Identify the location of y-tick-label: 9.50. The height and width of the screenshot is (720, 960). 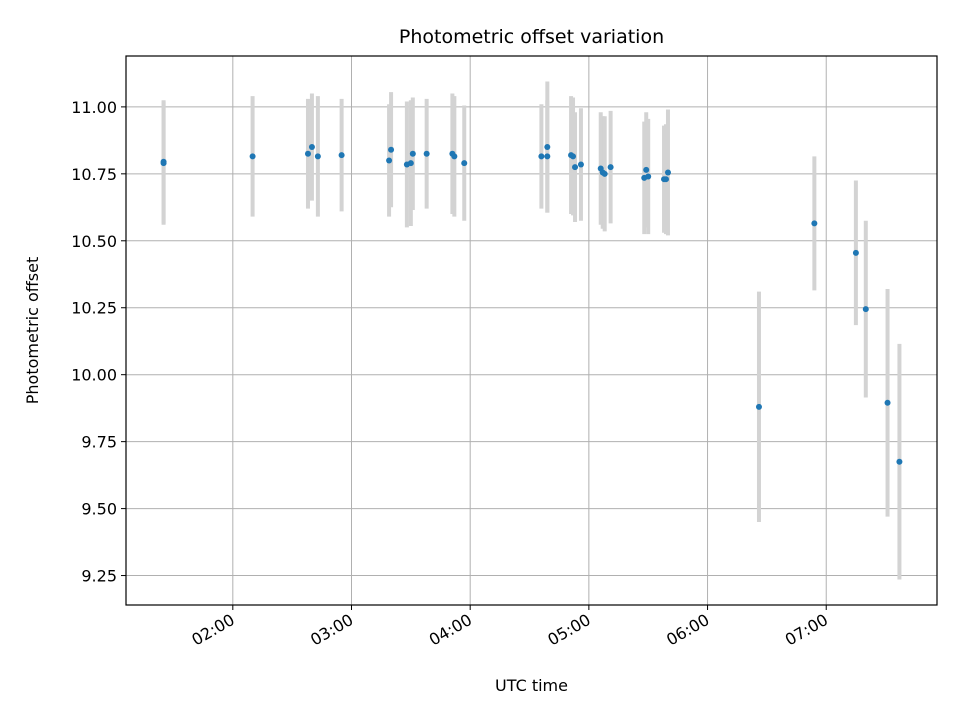
(99, 509).